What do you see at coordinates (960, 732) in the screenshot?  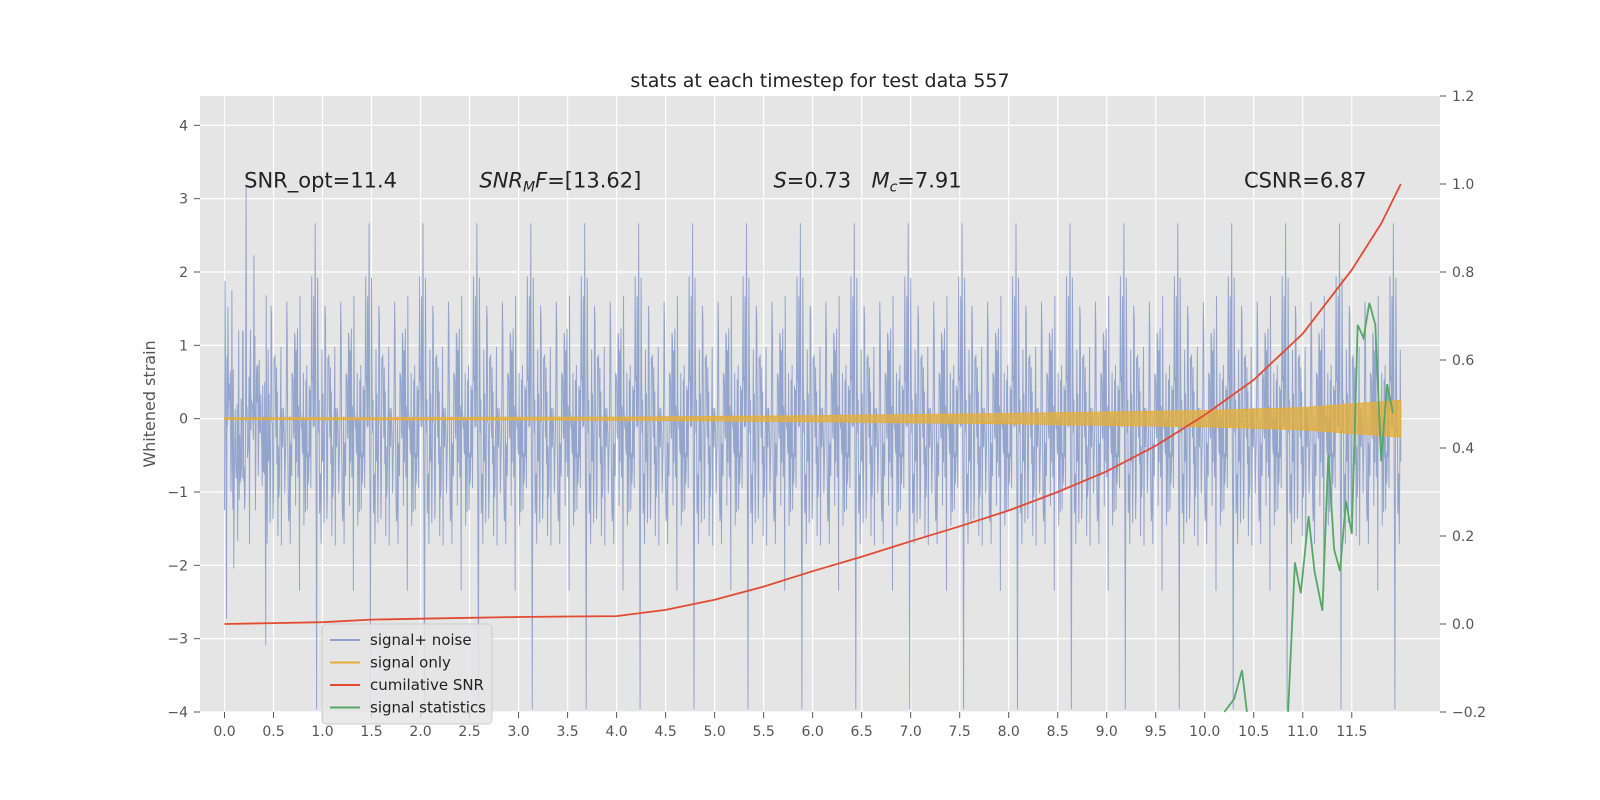 I see `x-tick-label-15: 7.5` at bounding box center [960, 732].